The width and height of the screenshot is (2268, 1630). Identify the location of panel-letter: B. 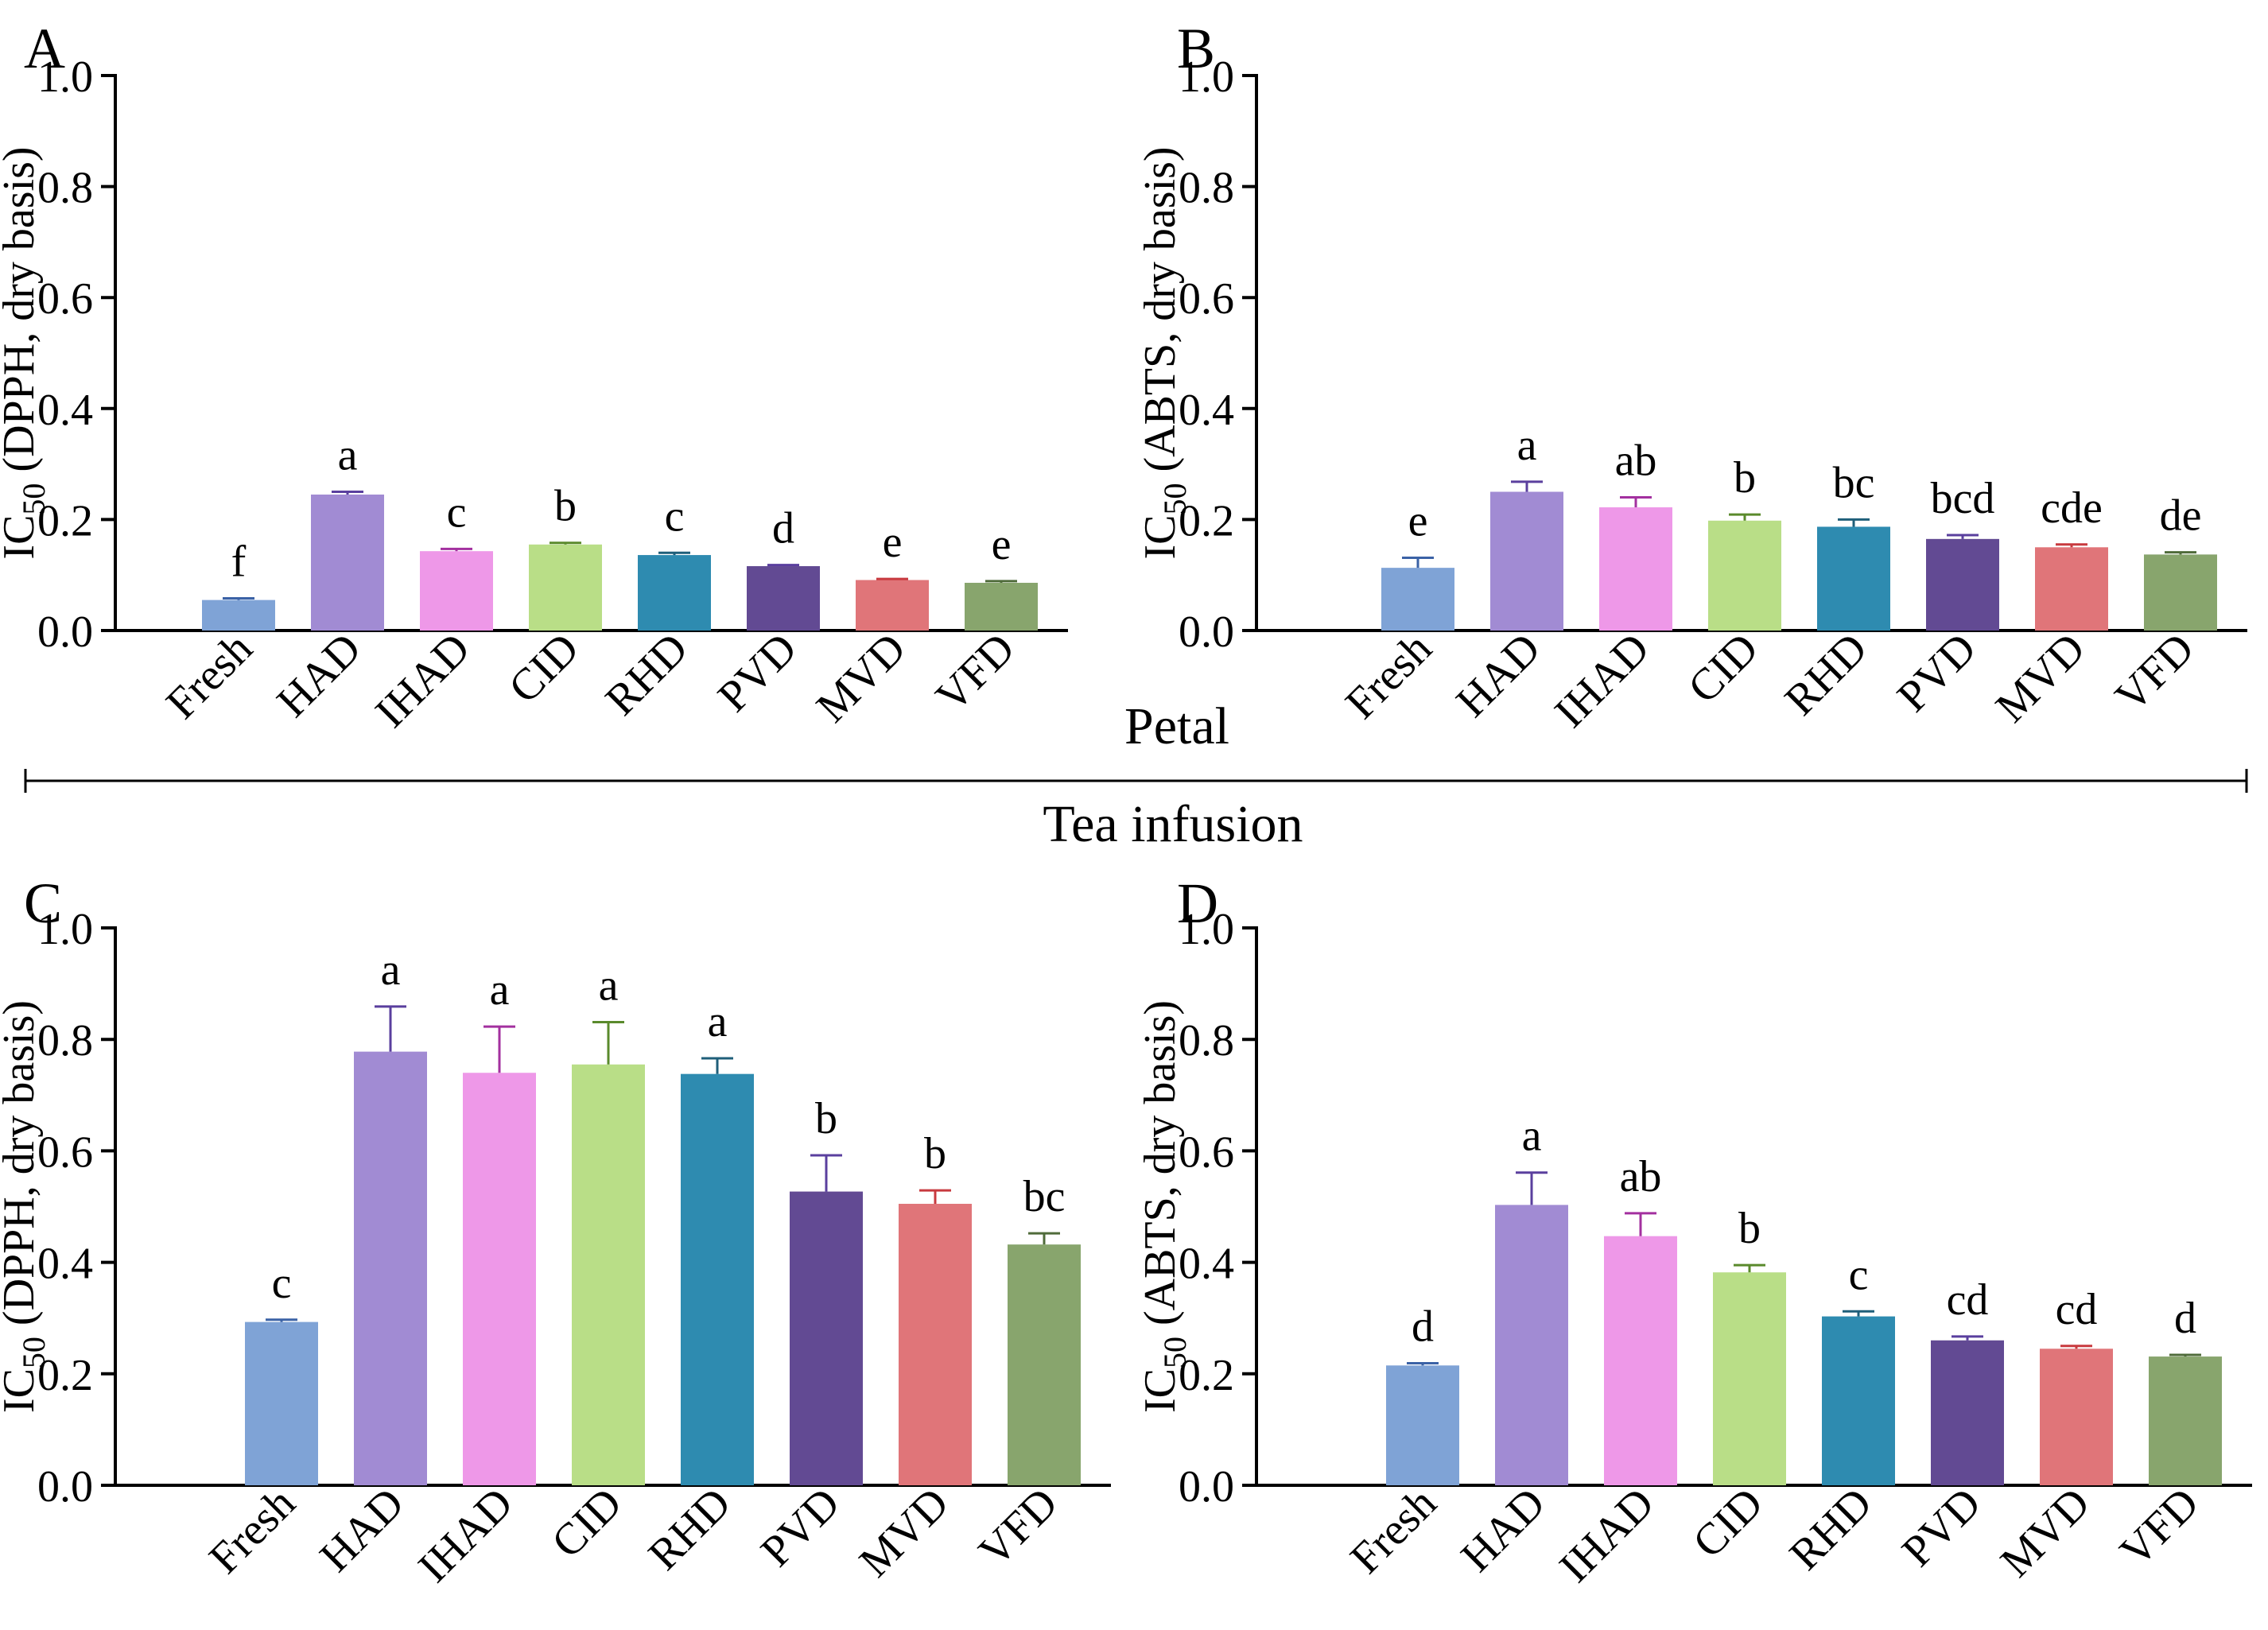
(1196, 49).